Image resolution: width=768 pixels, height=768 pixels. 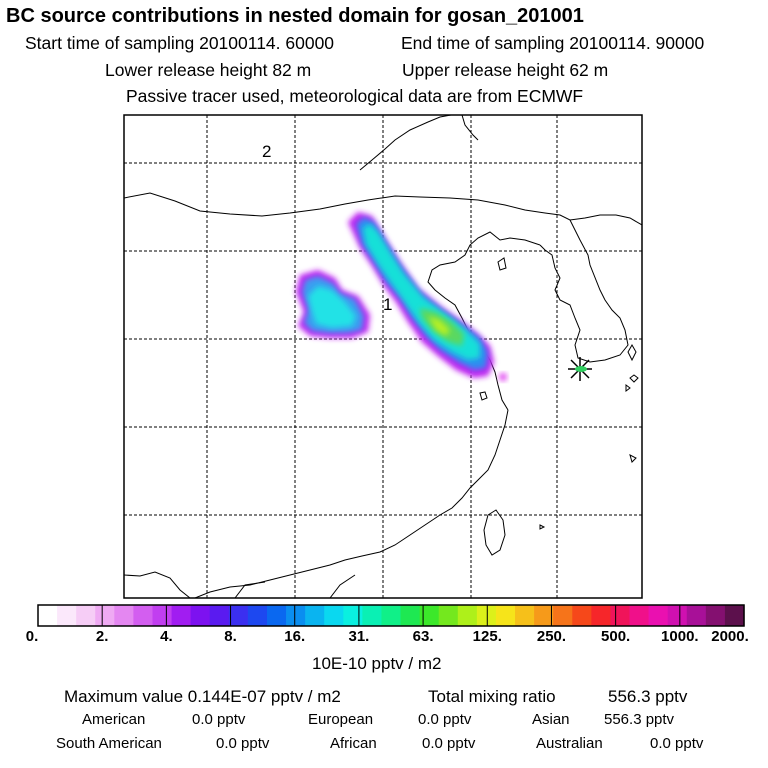 What do you see at coordinates (230, 636) in the screenshot?
I see `colorbar-tick-label: 8.` at bounding box center [230, 636].